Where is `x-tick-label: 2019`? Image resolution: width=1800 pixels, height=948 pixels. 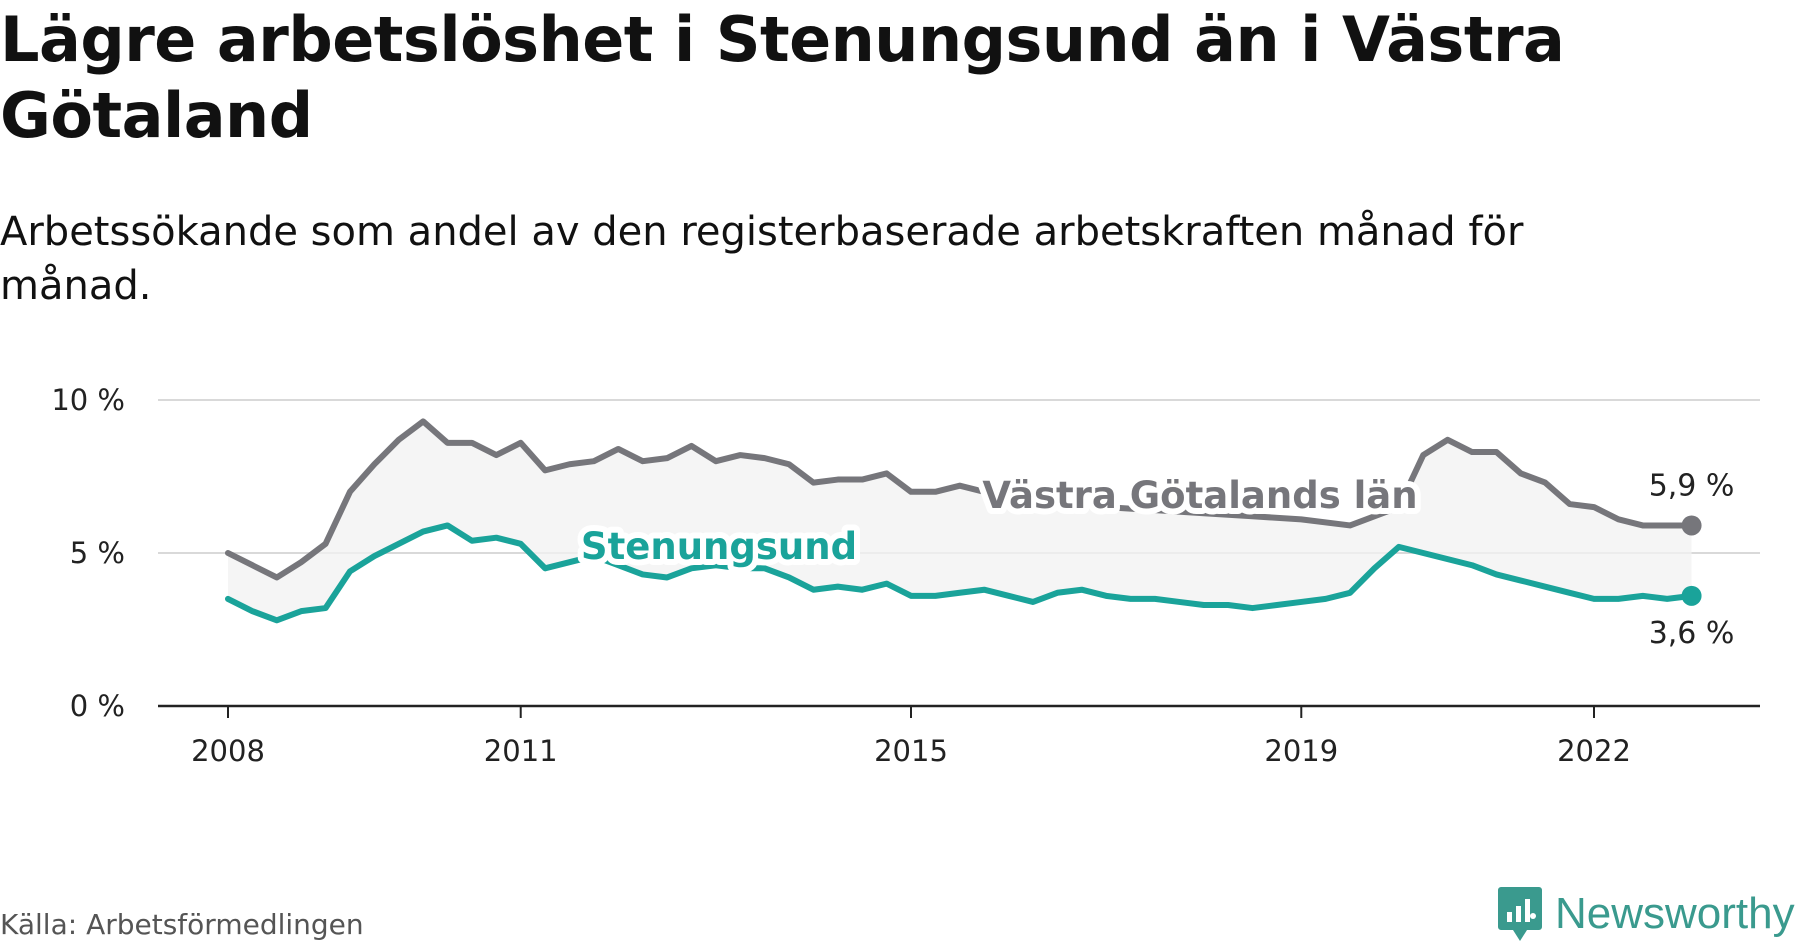
x-tick-label: 2019 is located at coordinates (1301, 751).